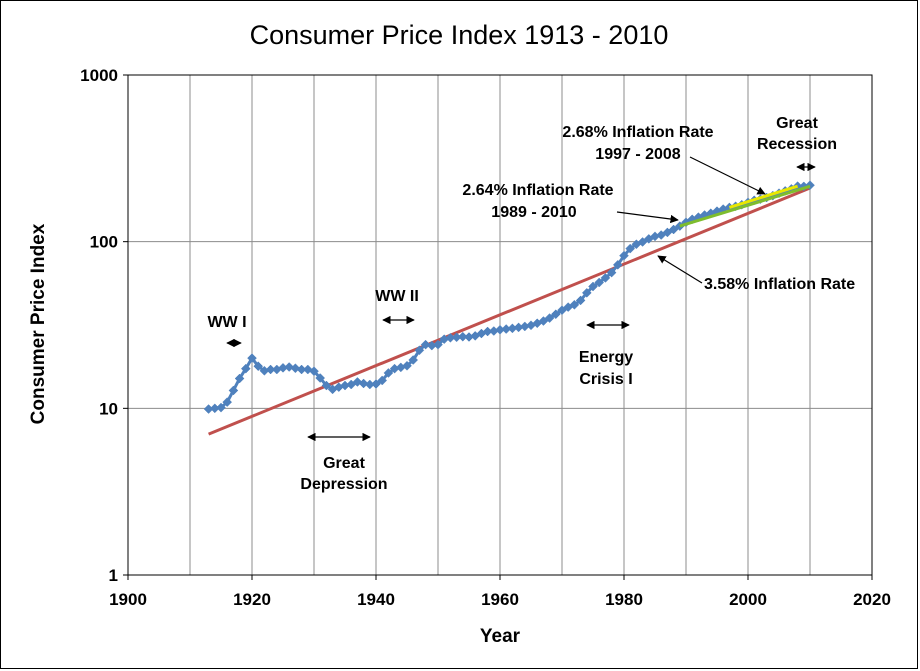 This screenshot has width=920, height=671. Describe the element at coordinates (748, 599) in the screenshot. I see `x-tick-label: 2000` at that location.